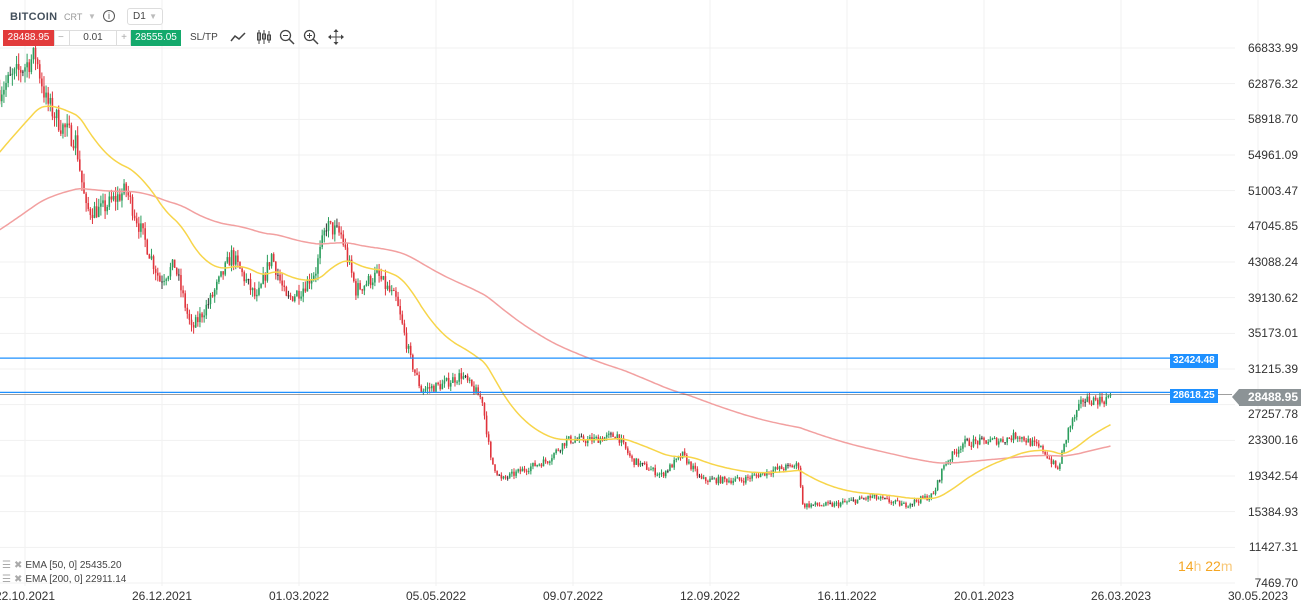 This screenshot has height=606, width=1303. I want to click on symbol-name: BITCOIN, so click(34, 17).